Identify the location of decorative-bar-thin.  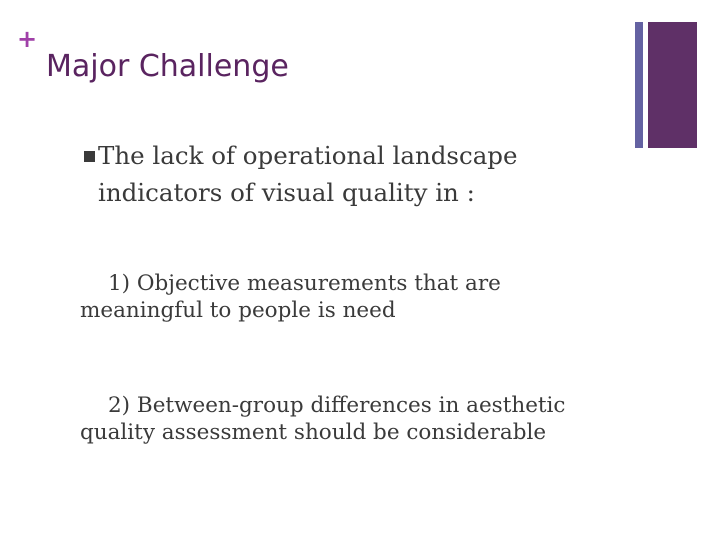
(639, 85).